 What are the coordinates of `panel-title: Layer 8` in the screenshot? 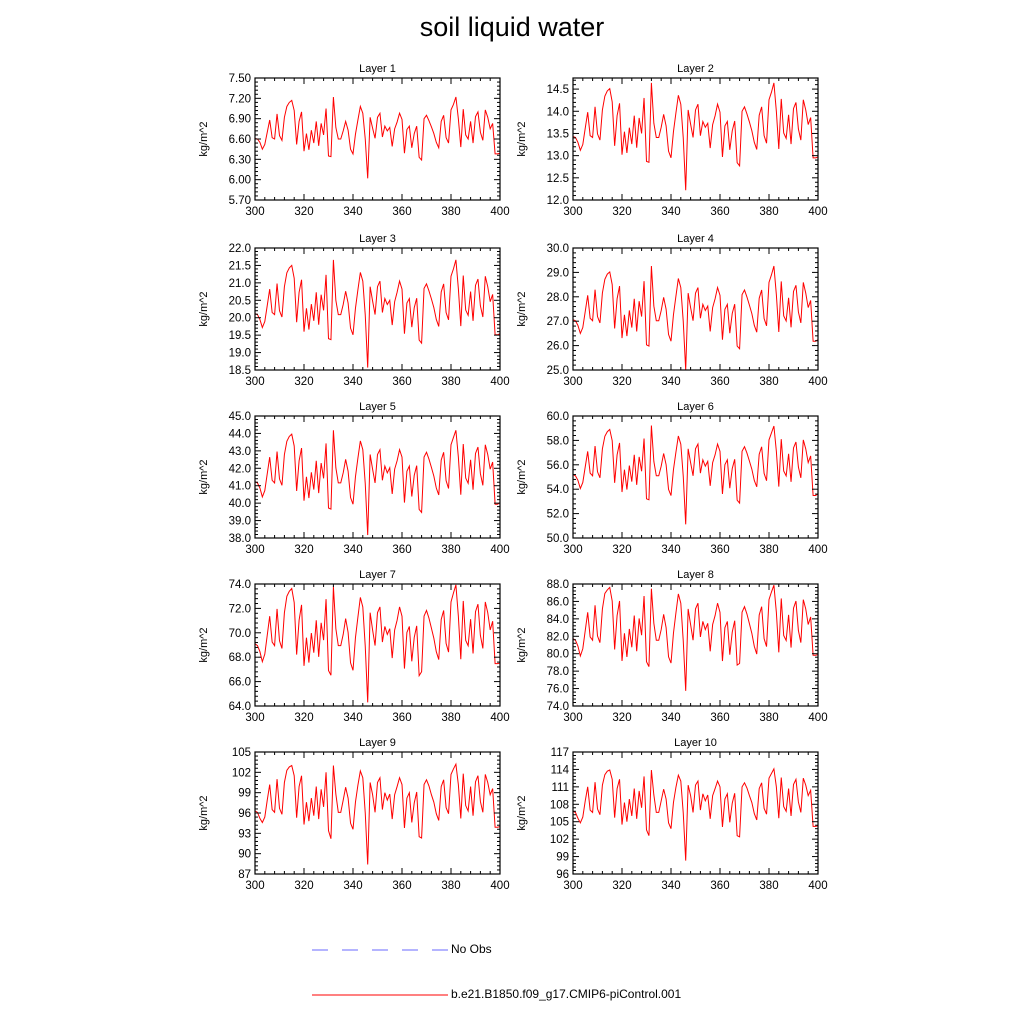 It's located at (695, 575).